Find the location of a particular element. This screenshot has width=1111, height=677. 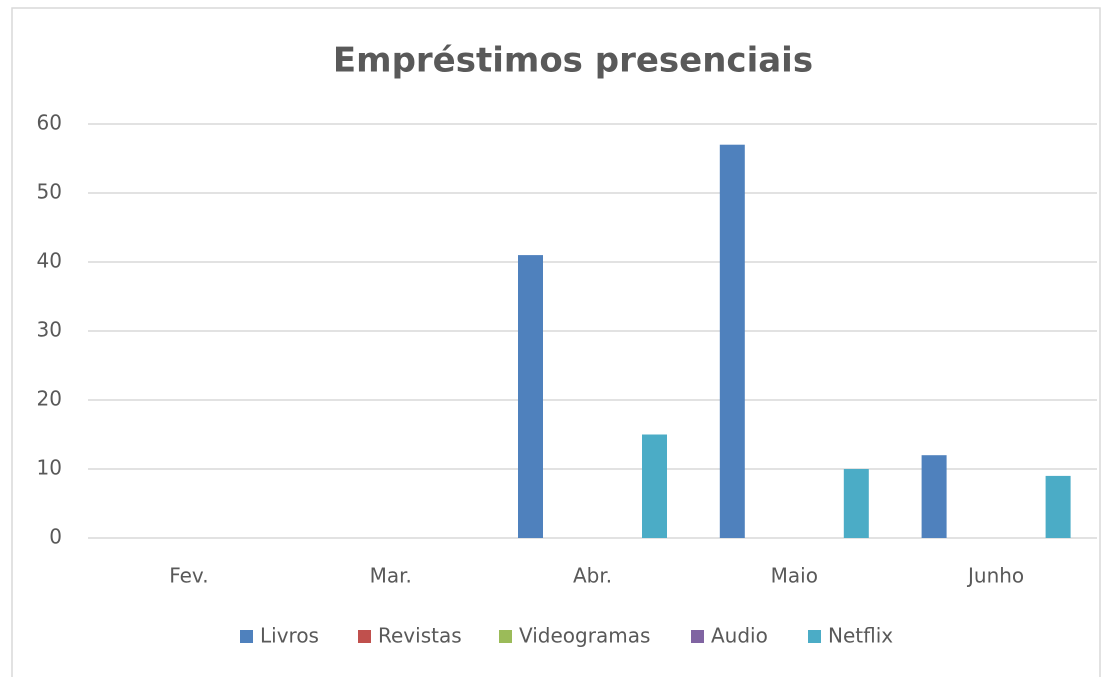

y-tick-label: 60 is located at coordinates (49, 123).